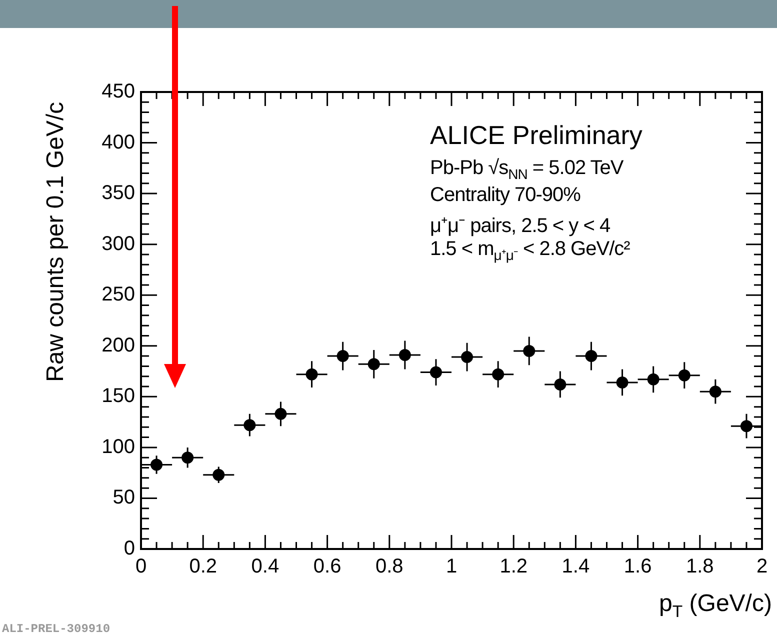  Describe the element at coordinates (56, 242) in the screenshot. I see `y-axis-title: Raw counts per 0.1 GeV/c` at that location.